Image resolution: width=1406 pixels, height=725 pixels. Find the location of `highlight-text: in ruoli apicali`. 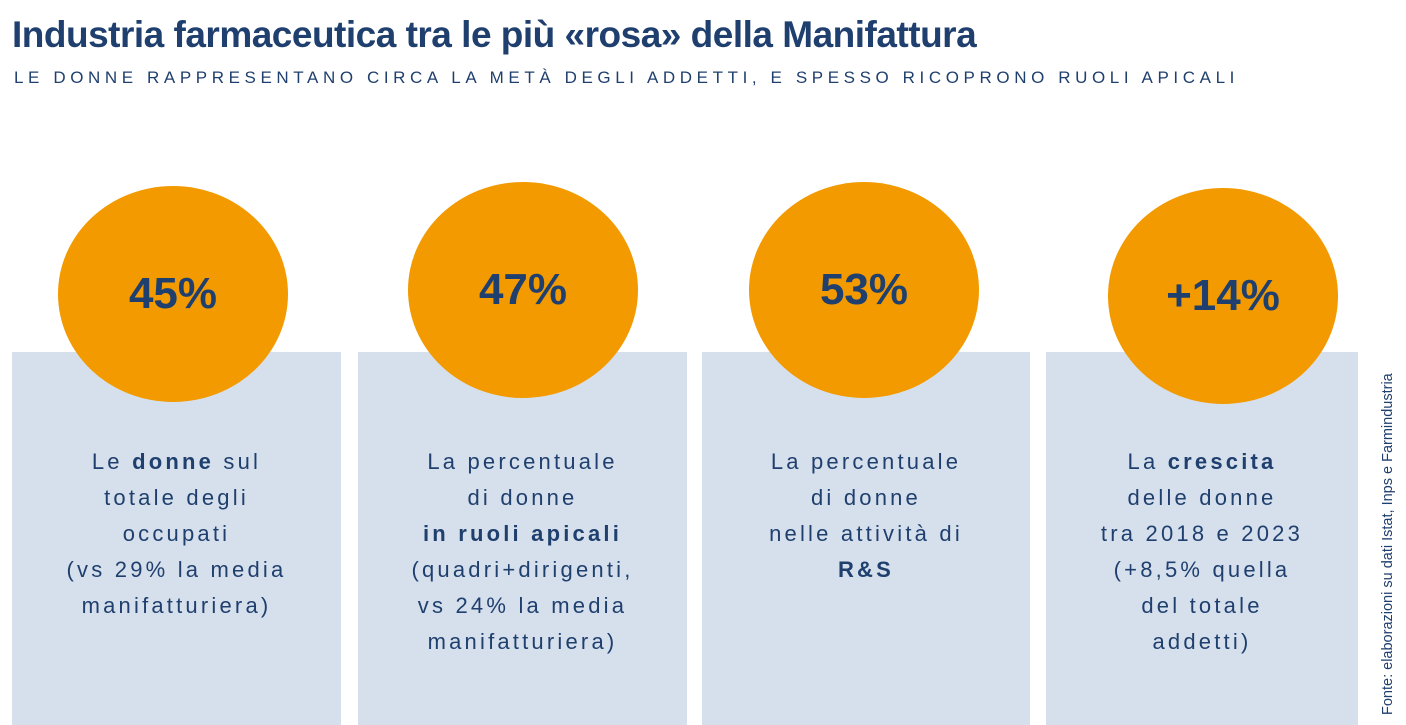

highlight-text: in ruoli apicali is located at coordinates (522, 533).